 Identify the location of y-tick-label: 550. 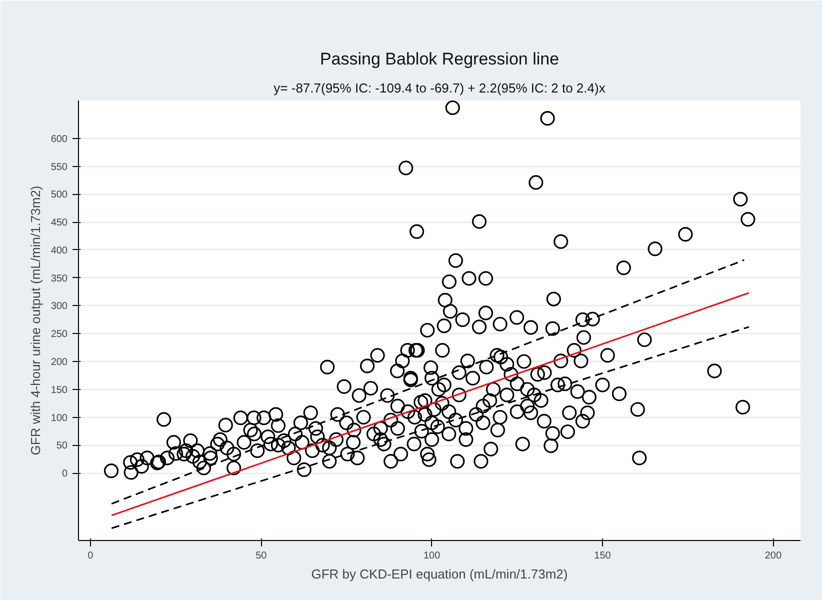
(59, 167).